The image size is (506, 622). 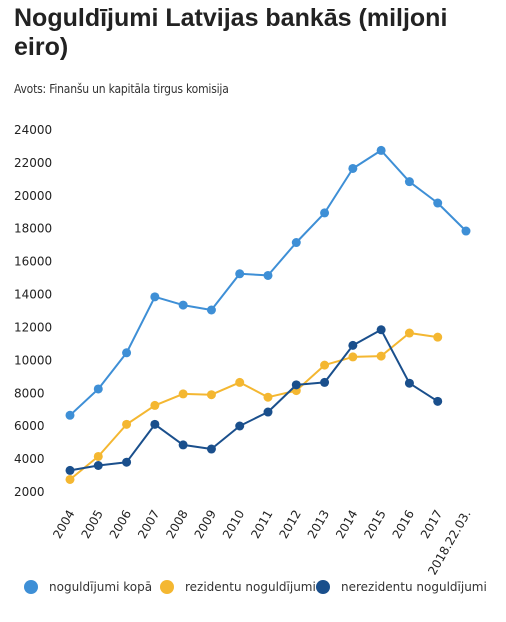 I want to click on x-tick-label: 2008, so click(x=176, y=524).